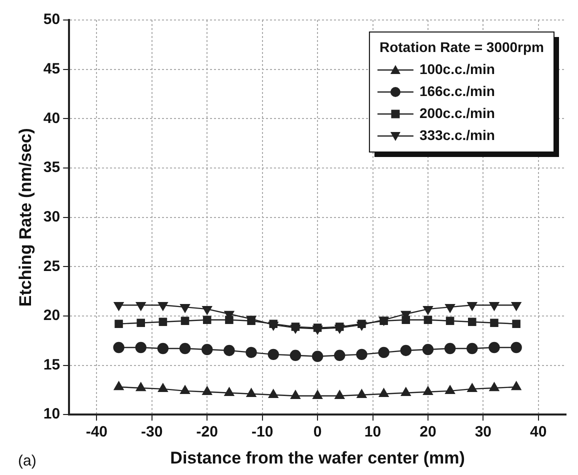 This screenshot has width=578, height=475. I want to click on text: (a), so click(27, 461).